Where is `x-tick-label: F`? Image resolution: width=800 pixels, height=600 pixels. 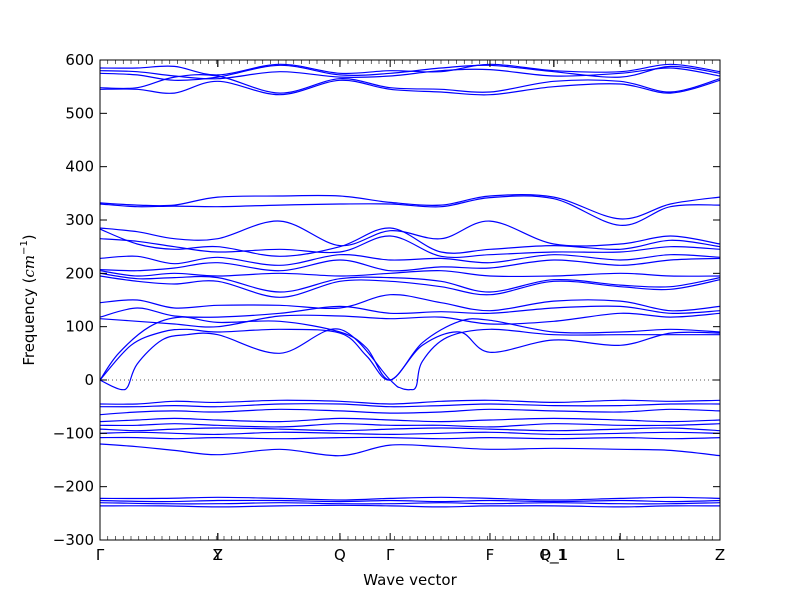 x-tick-label: F is located at coordinates (490, 555).